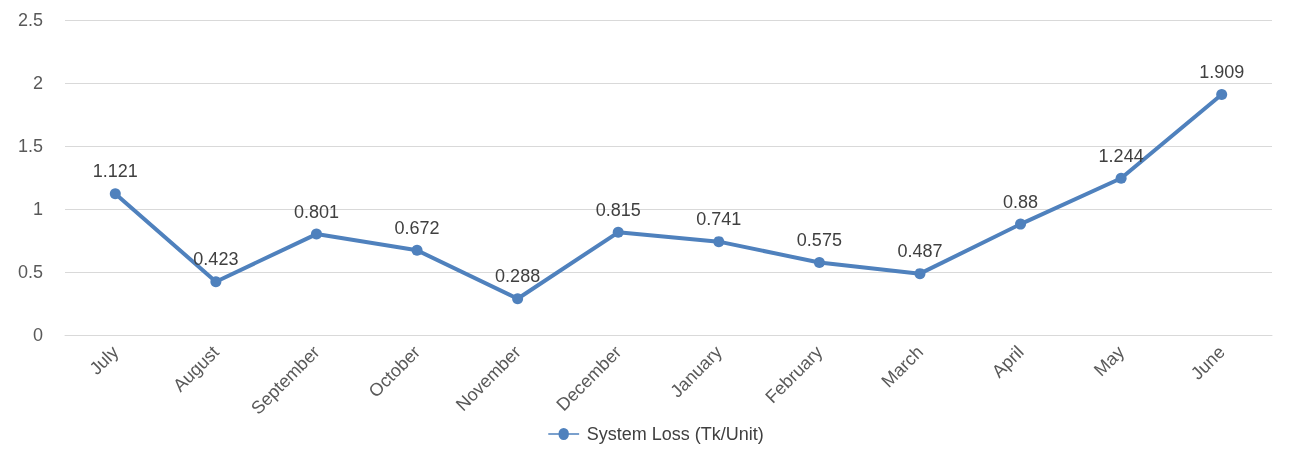  I want to click on data-label: 0.815, so click(618, 209).